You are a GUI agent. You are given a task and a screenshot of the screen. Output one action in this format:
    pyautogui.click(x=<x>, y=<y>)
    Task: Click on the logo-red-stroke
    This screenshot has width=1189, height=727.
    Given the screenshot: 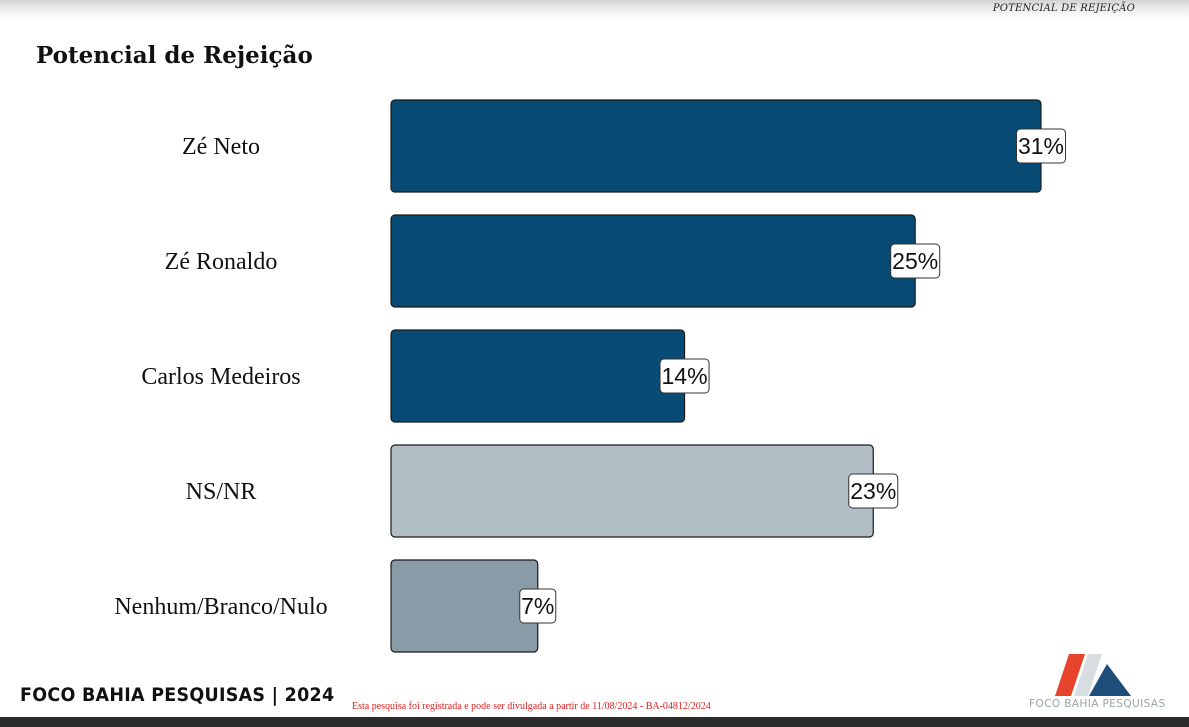 What is the action you would take?
    pyautogui.click(x=1070, y=675)
    